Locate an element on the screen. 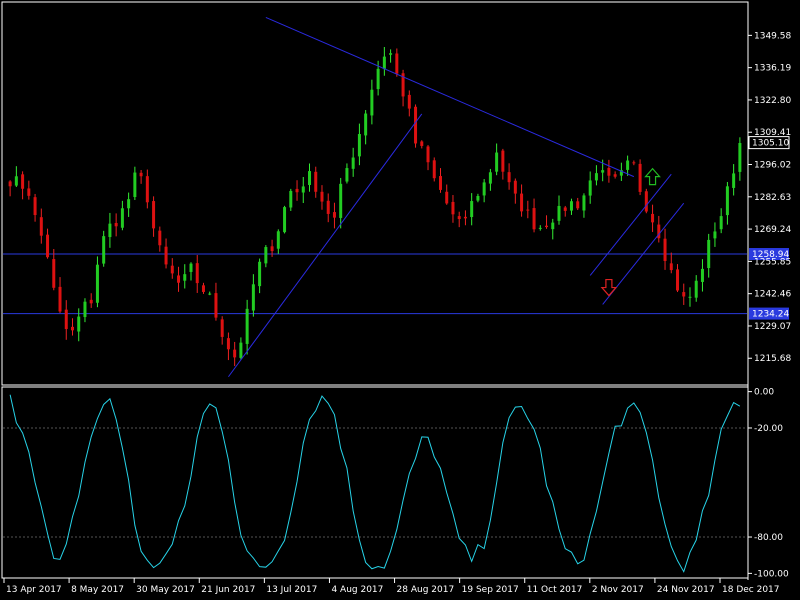 This screenshot has height=600, width=800. price-tick-label: 1322.80 is located at coordinates (772, 101).